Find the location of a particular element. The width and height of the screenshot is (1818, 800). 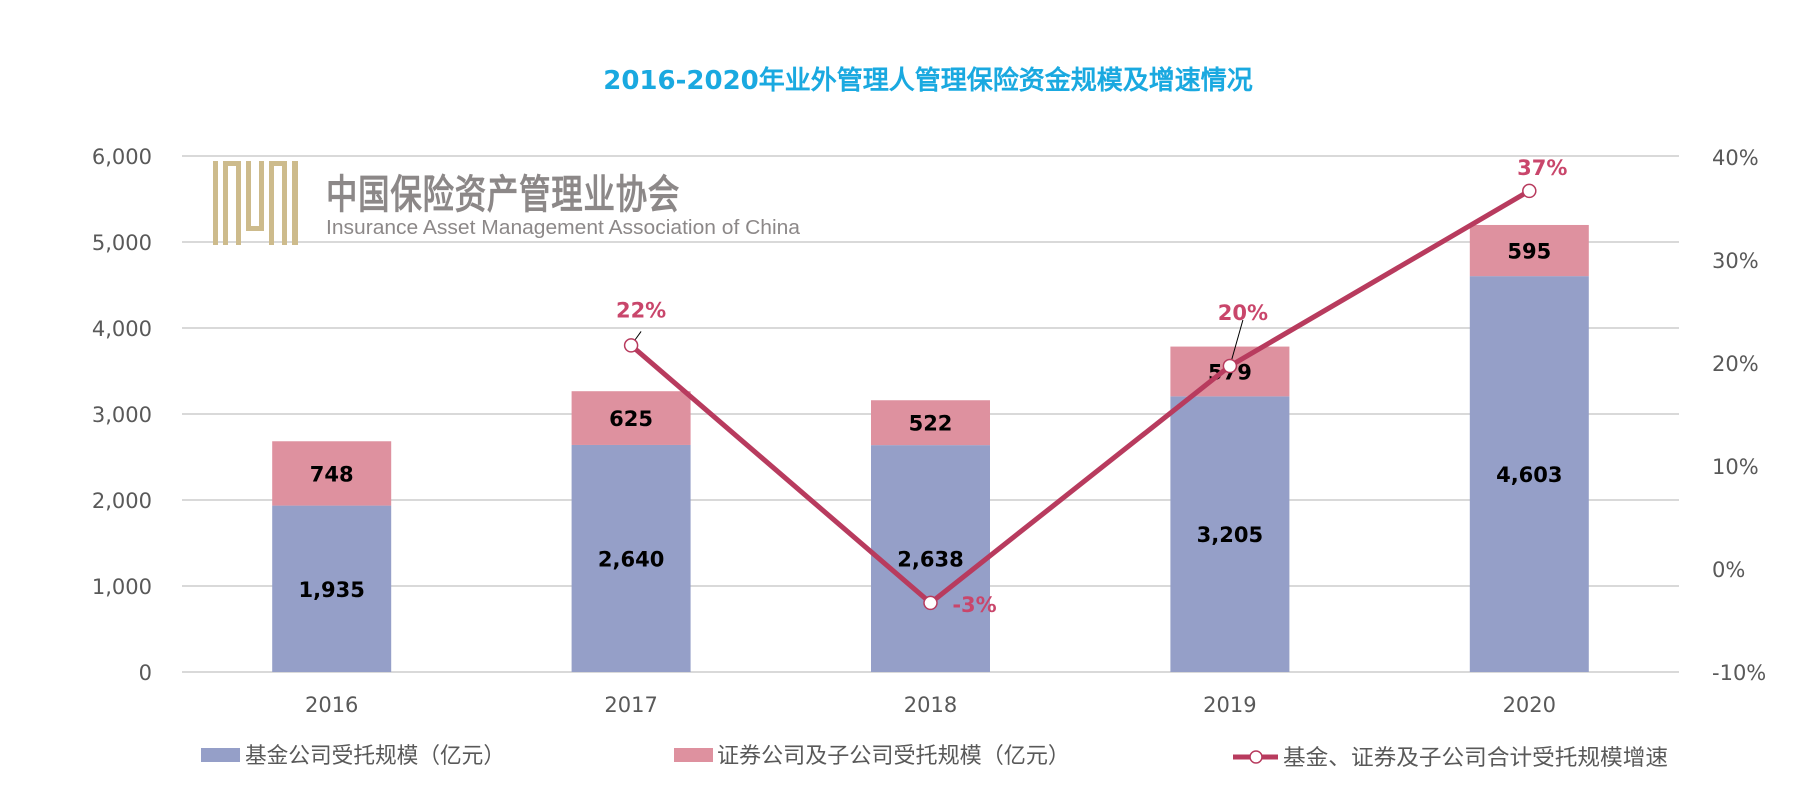

legend-item-securities: 证券公司及子公司受托规模（亿元） is located at coordinates (872, 756).